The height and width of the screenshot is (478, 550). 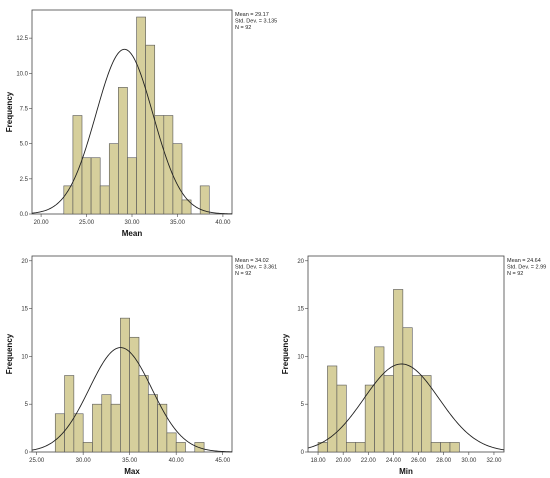 What do you see at coordinates (394, 461) in the screenshot?
I see `x-tick-label: 24.00` at bounding box center [394, 461].